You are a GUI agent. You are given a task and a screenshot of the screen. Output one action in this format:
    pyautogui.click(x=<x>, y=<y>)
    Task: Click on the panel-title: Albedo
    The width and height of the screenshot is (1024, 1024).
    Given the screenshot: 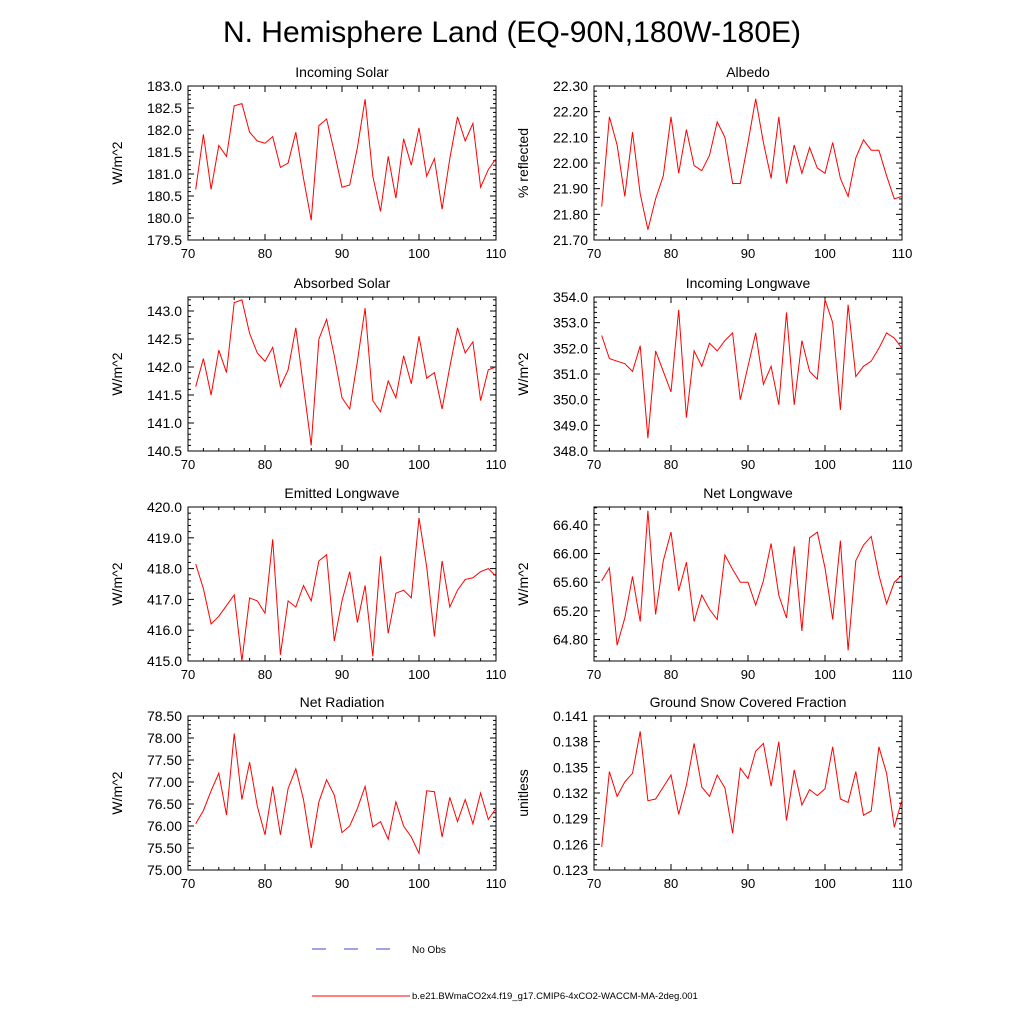 What is the action you would take?
    pyautogui.click(x=748, y=72)
    